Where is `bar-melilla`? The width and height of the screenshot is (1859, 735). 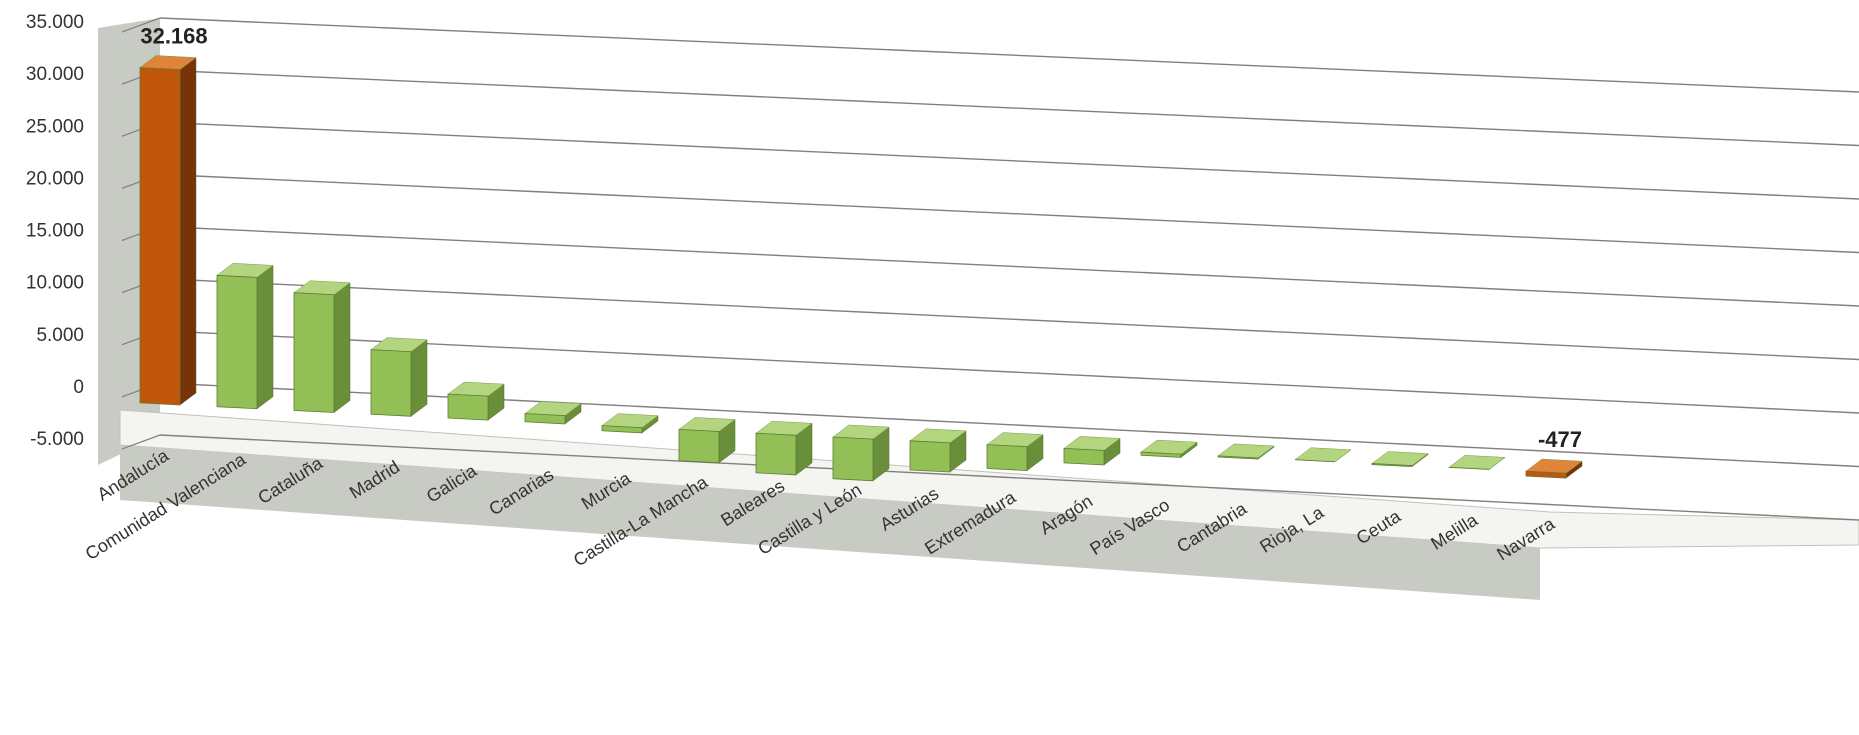 bar-melilla is located at coordinates (1477, 462).